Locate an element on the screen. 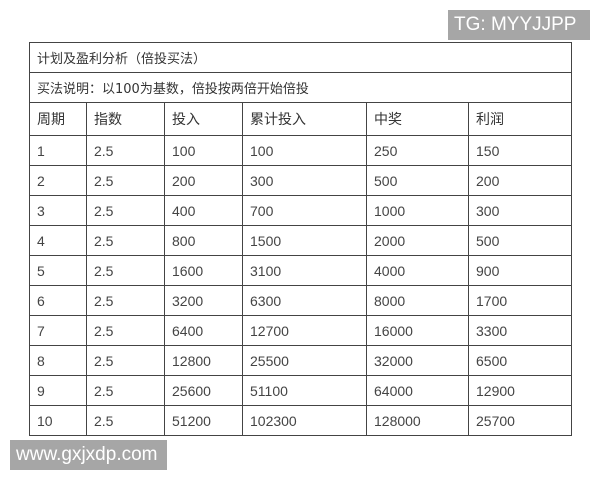  table-cell: 8000 is located at coordinates (417, 300).